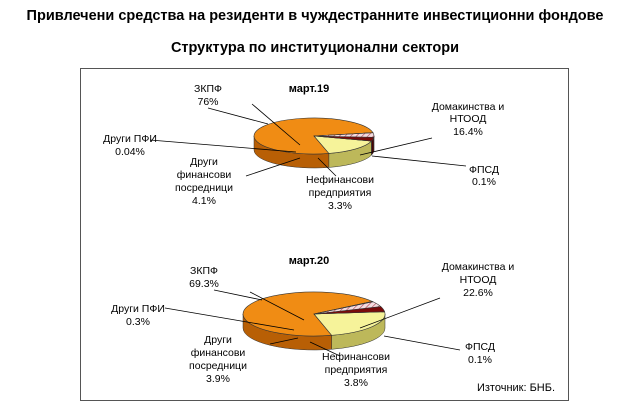 The height and width of the screenshot is (408, 630). Describe the element at coordinates (204, 188) in the screenshot. I see `pie-1-label-otherfin-name-3: посредници` at that location.